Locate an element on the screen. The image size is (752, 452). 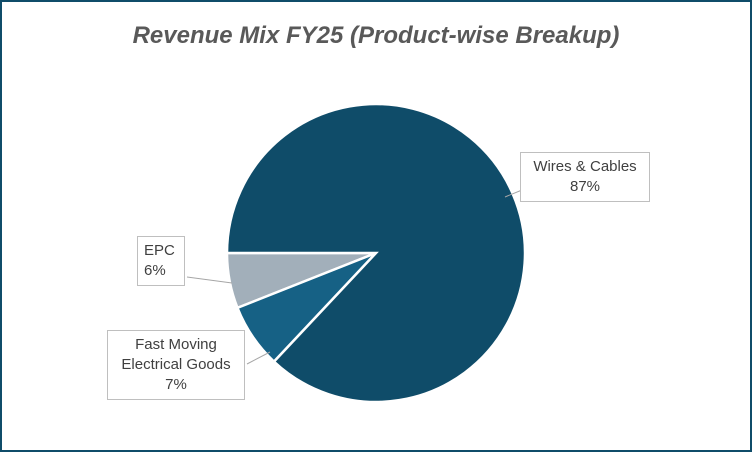
data-label: EPC 6% is located at coordinates (161, 261).